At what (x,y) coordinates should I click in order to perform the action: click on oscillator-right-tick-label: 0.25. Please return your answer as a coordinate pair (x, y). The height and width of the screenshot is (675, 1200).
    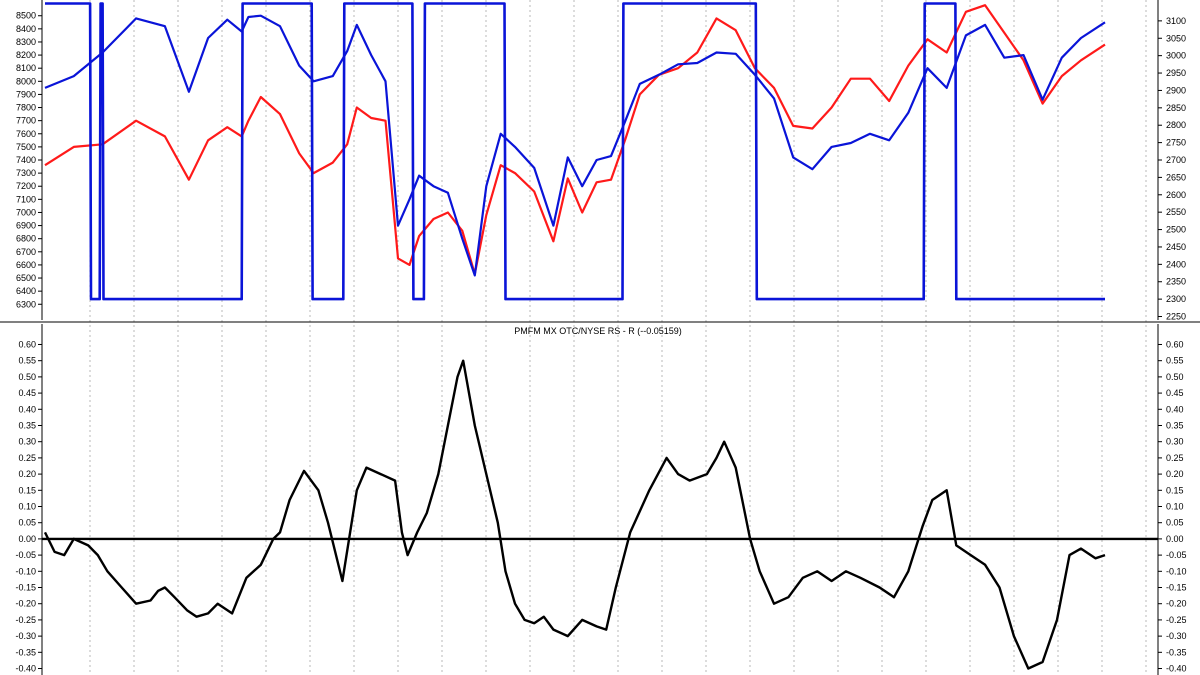
    Looking at the image, I should click on (1175, 458).